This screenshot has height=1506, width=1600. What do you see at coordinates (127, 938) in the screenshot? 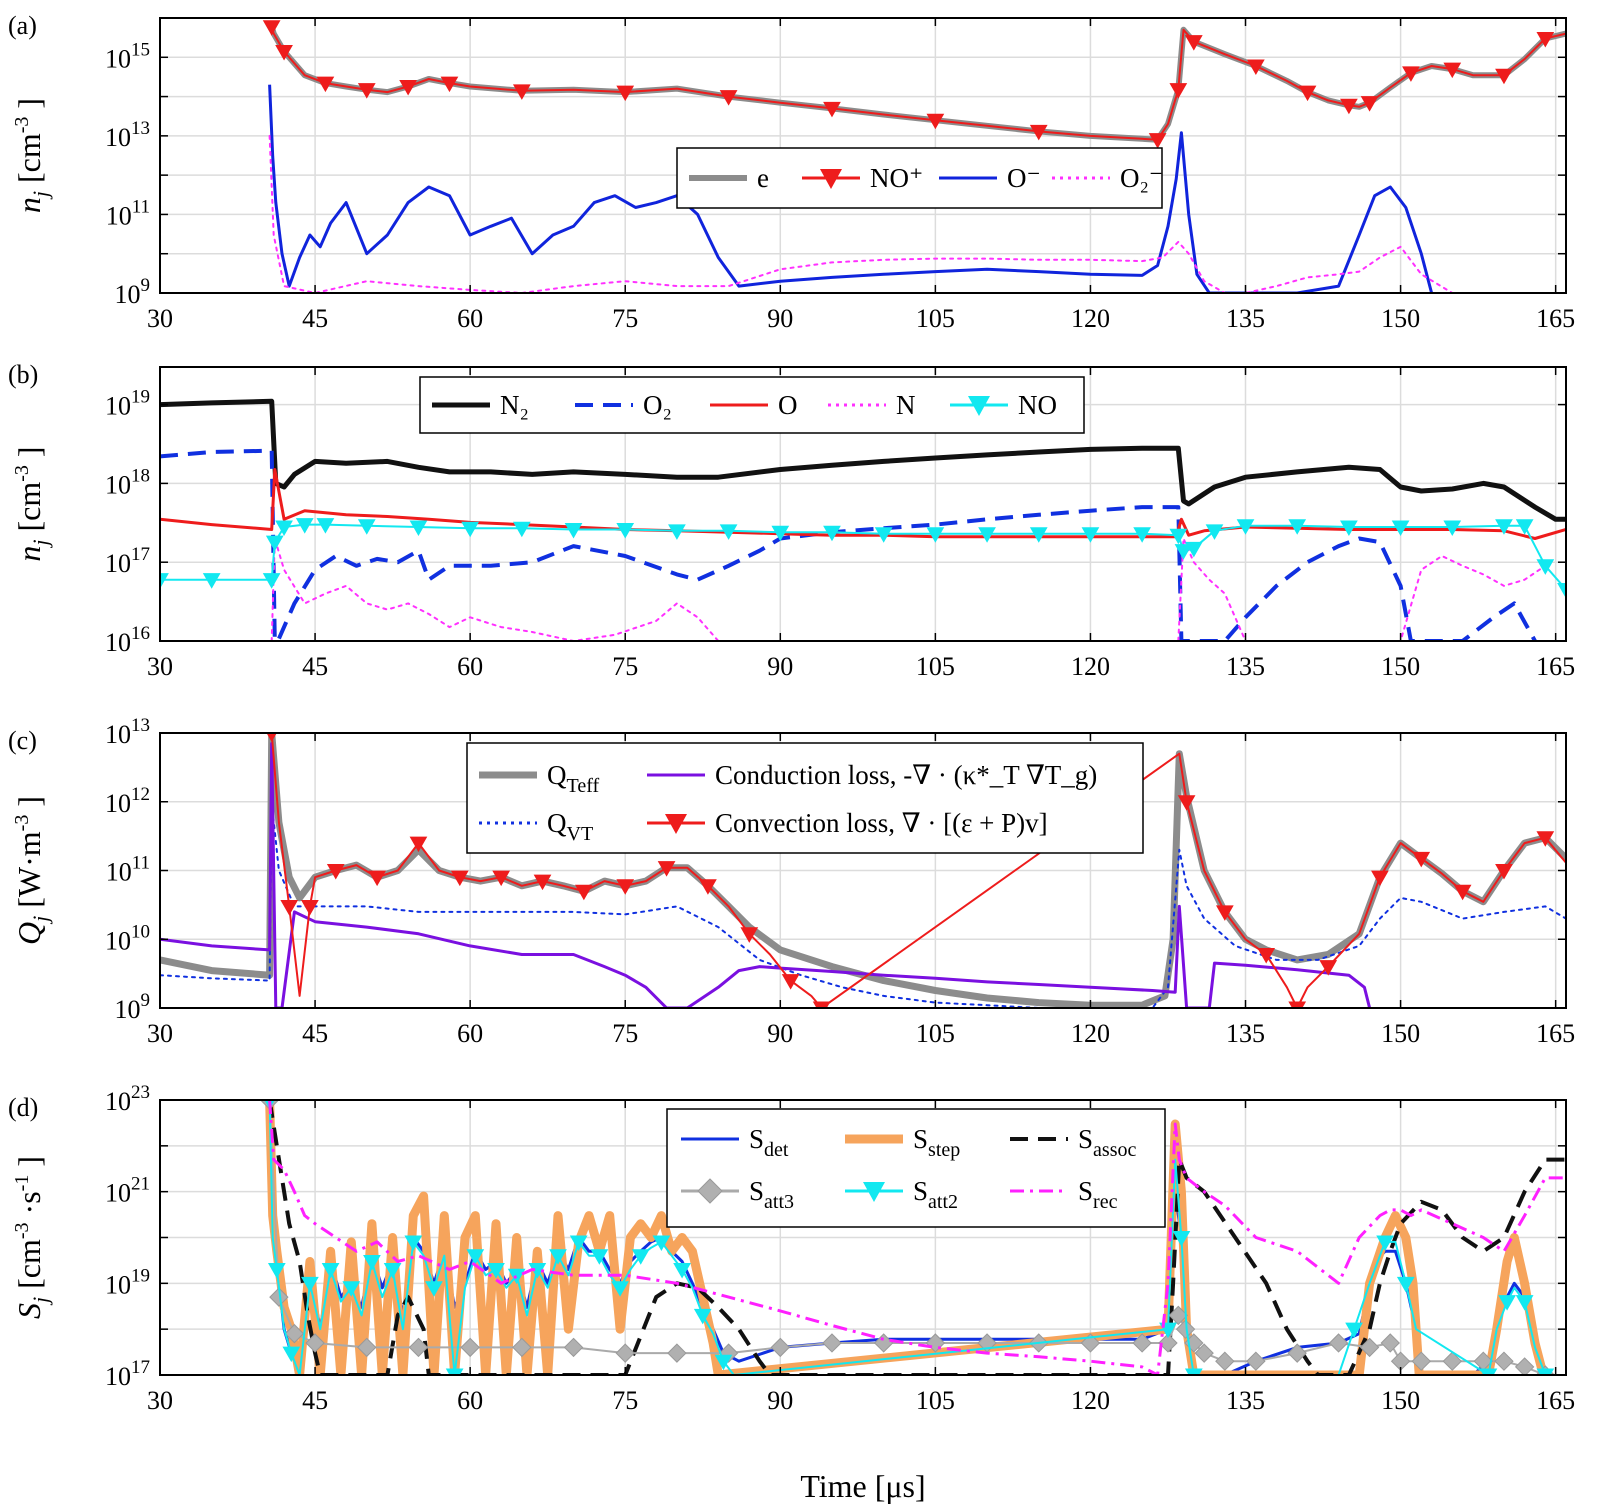
I see `y-tick-label: 1010` at bounding box center [127, 938].